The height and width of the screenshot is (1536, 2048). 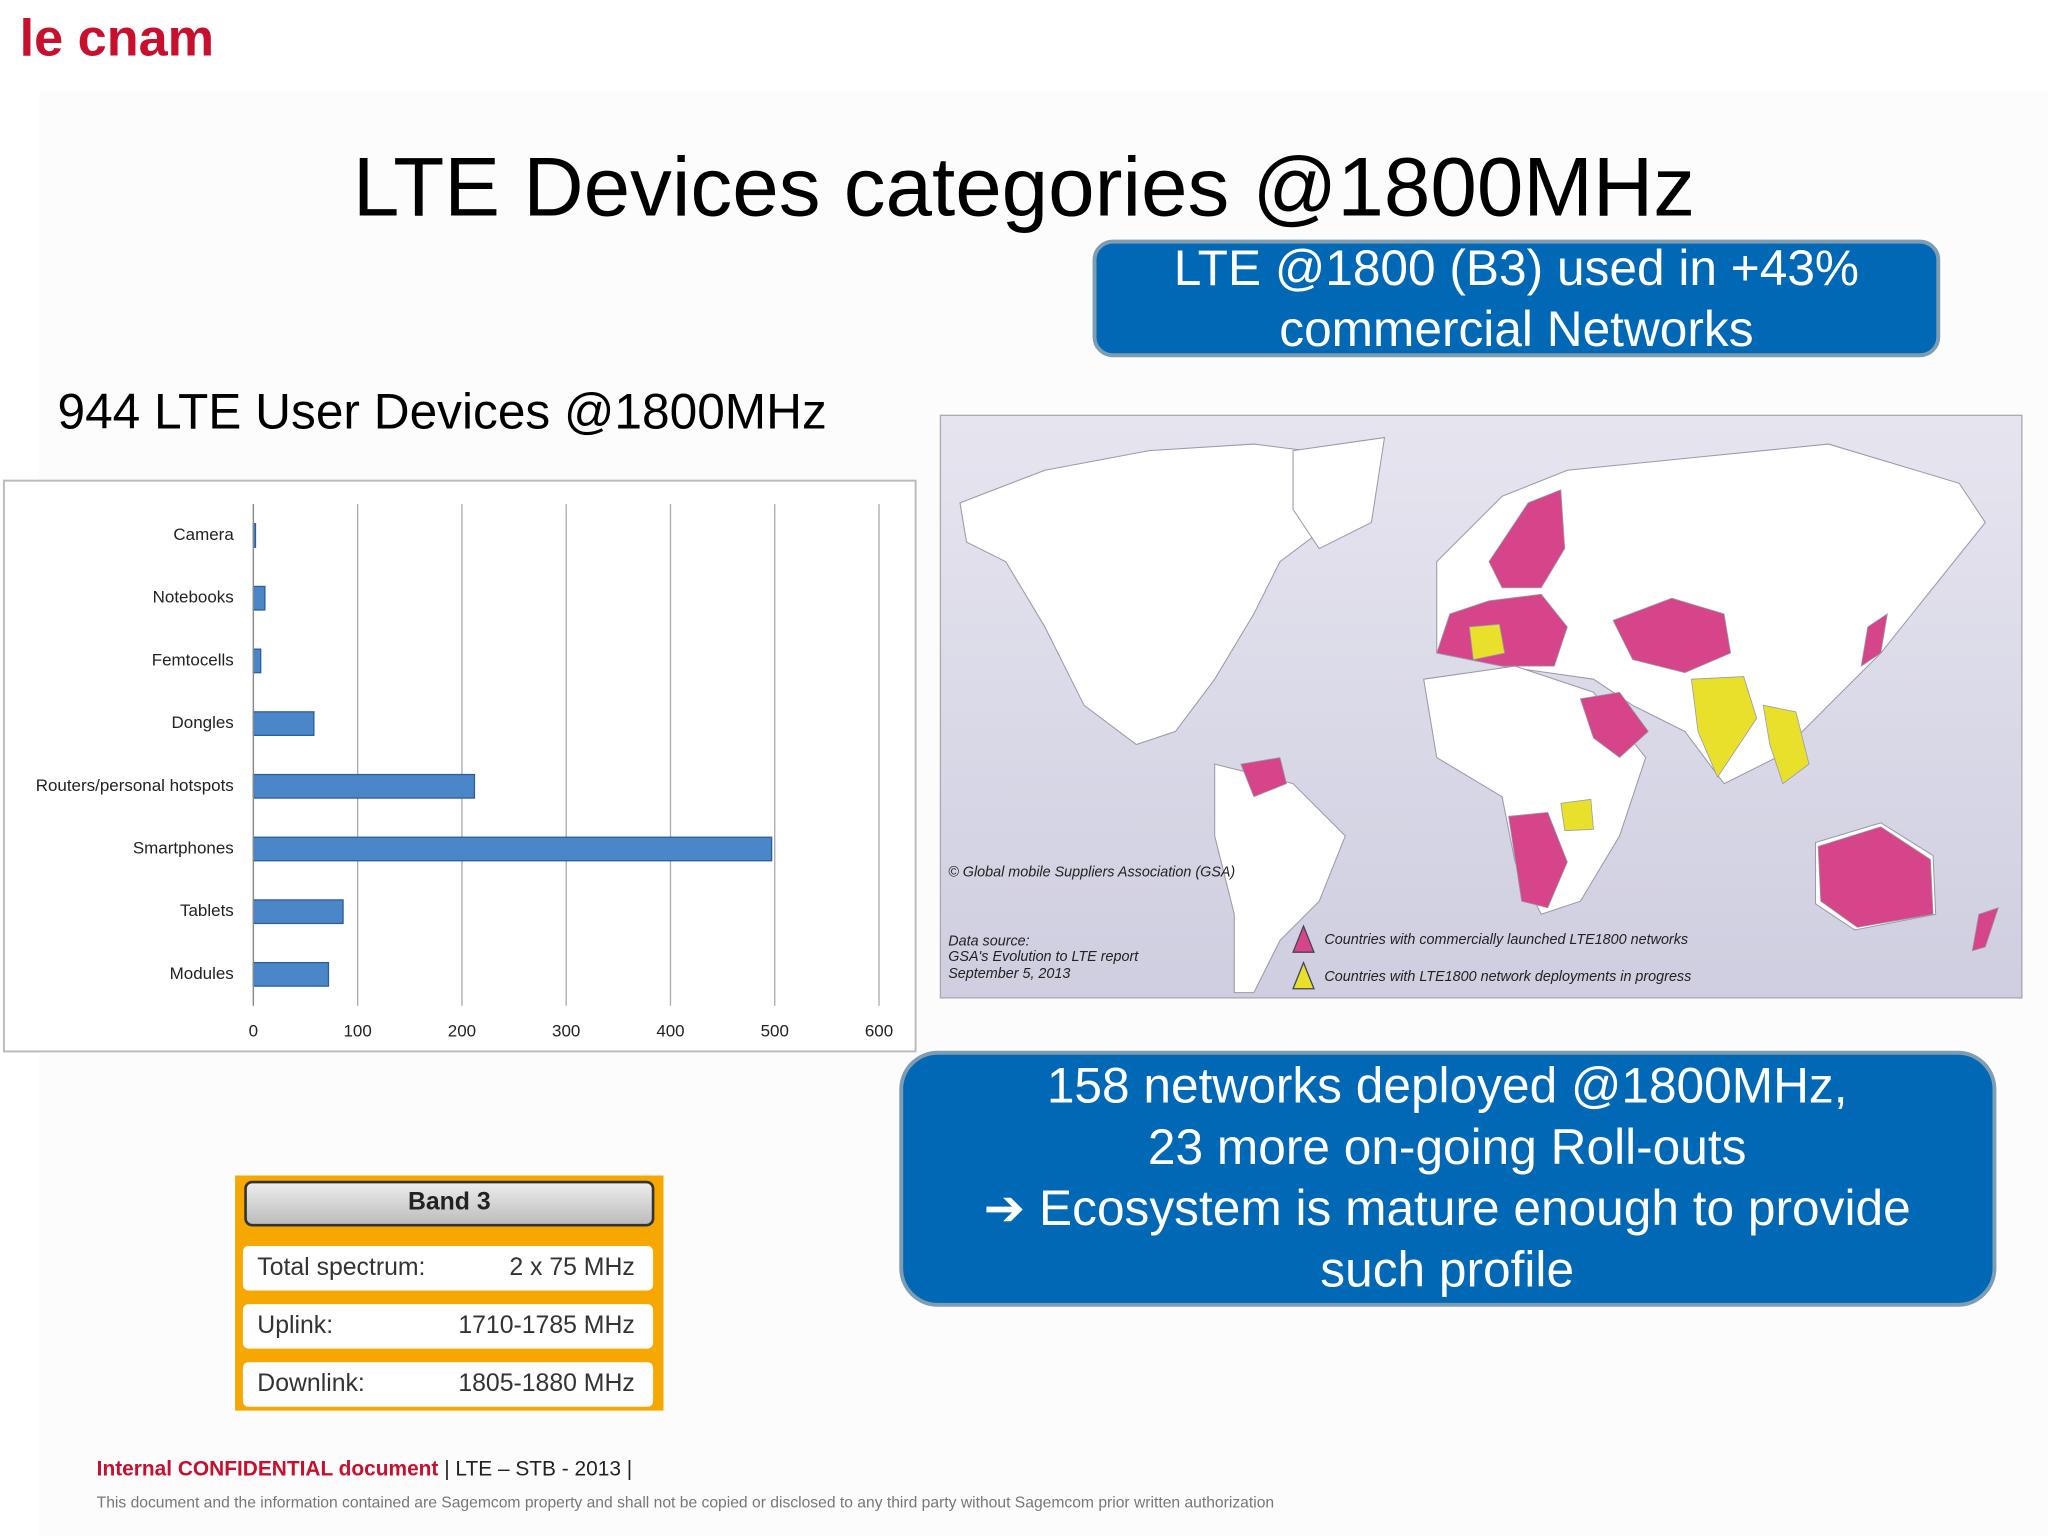 What do you see at coordinates (135, 785) in the screenshot?
I see `y-tick-label: Routers/personal hotspots` at bounding box center [135, 785].